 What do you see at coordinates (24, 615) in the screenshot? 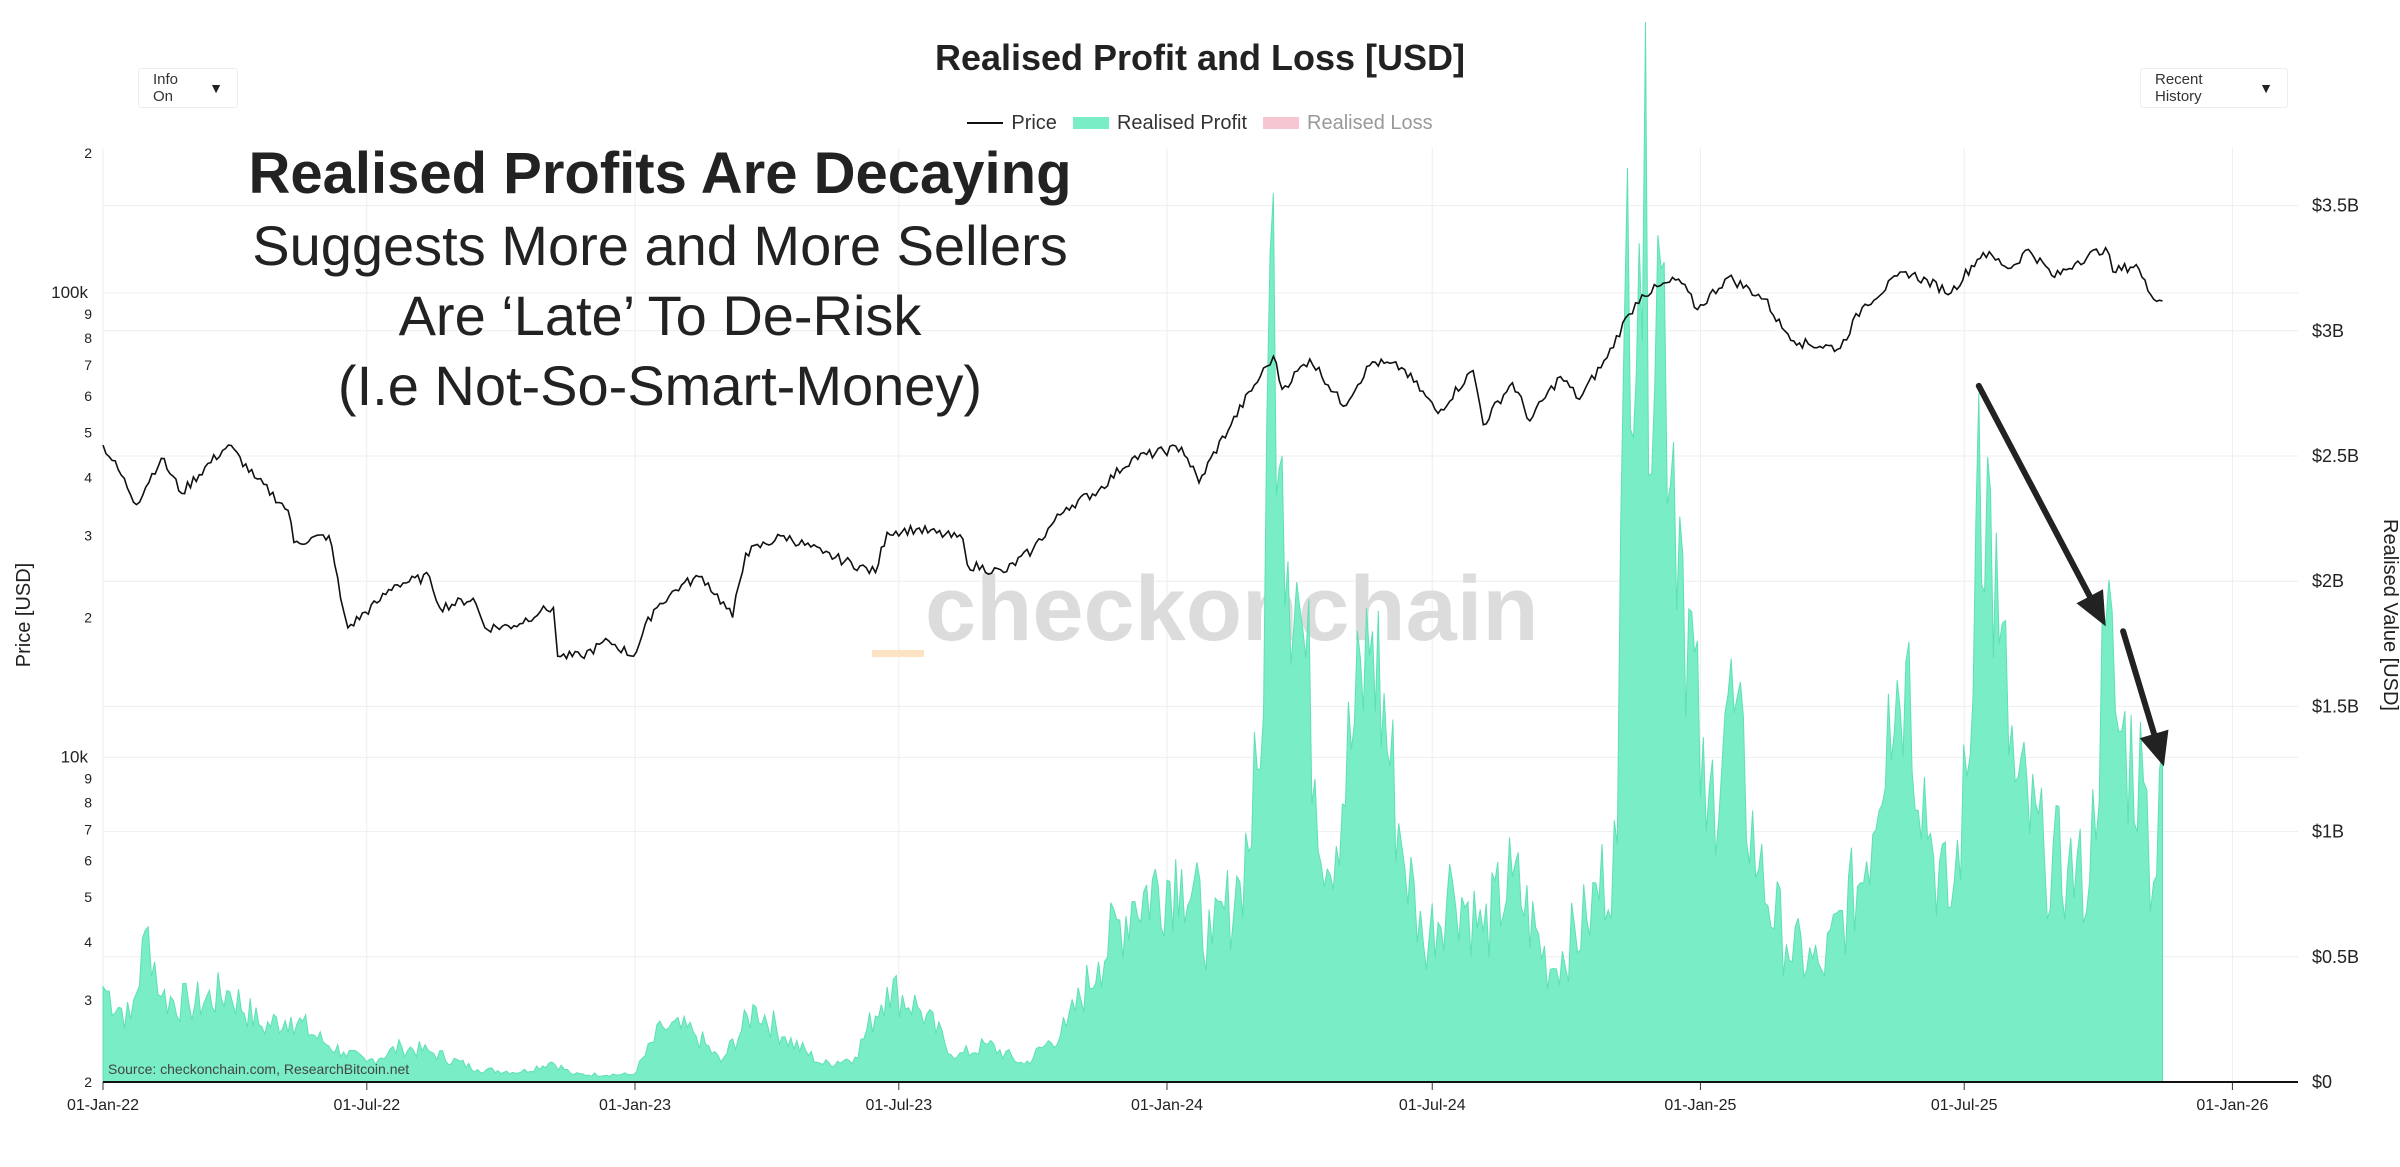
I see `y-left-axis-title: Price [USD]` at bounding box center [24, 615].